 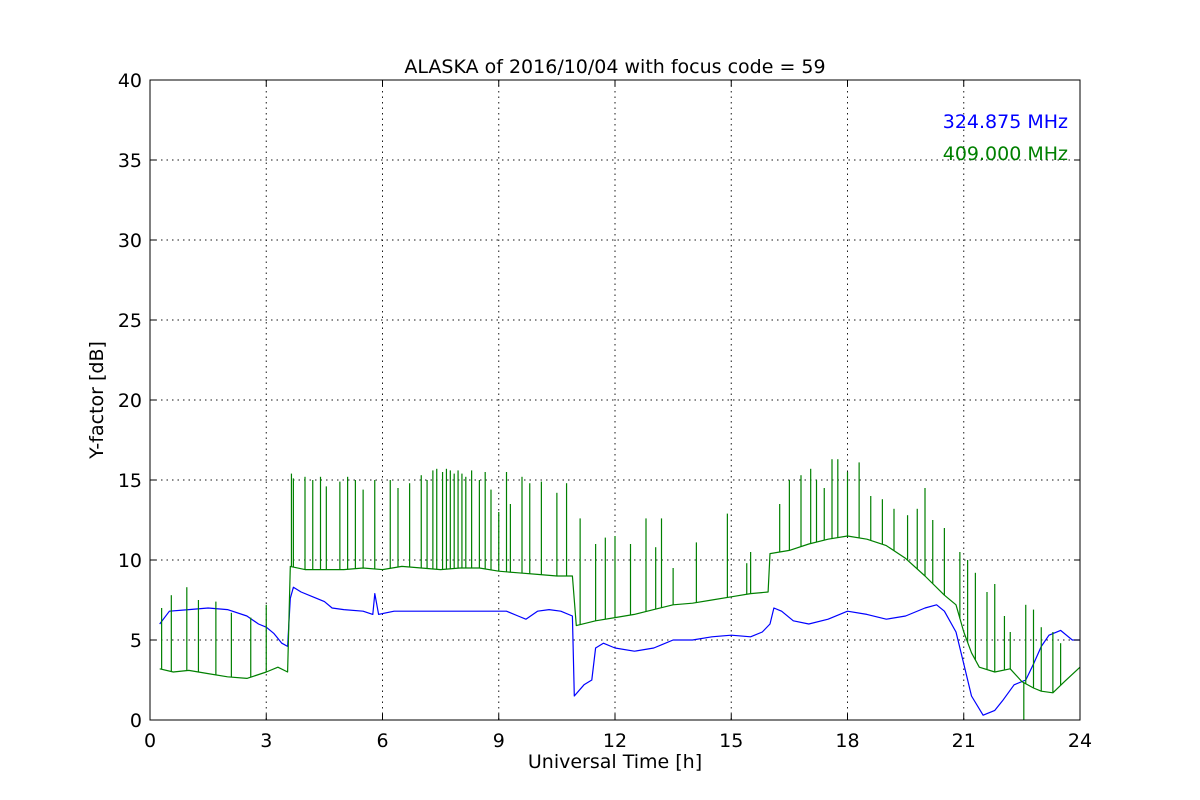 I want to click on y-tick-label: 20, so click(x=130, y=401).